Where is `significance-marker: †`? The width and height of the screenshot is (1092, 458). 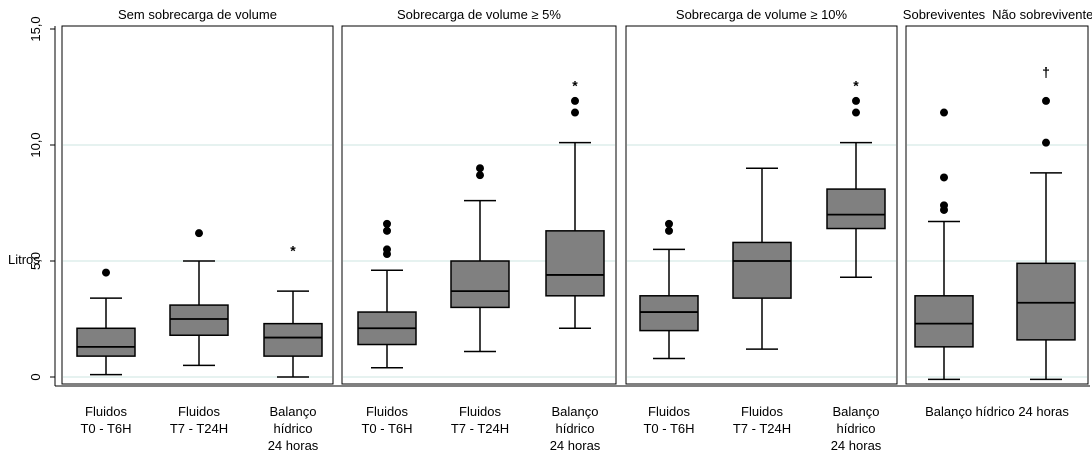
significance-marker: † is located at coordinates (1046, 72).